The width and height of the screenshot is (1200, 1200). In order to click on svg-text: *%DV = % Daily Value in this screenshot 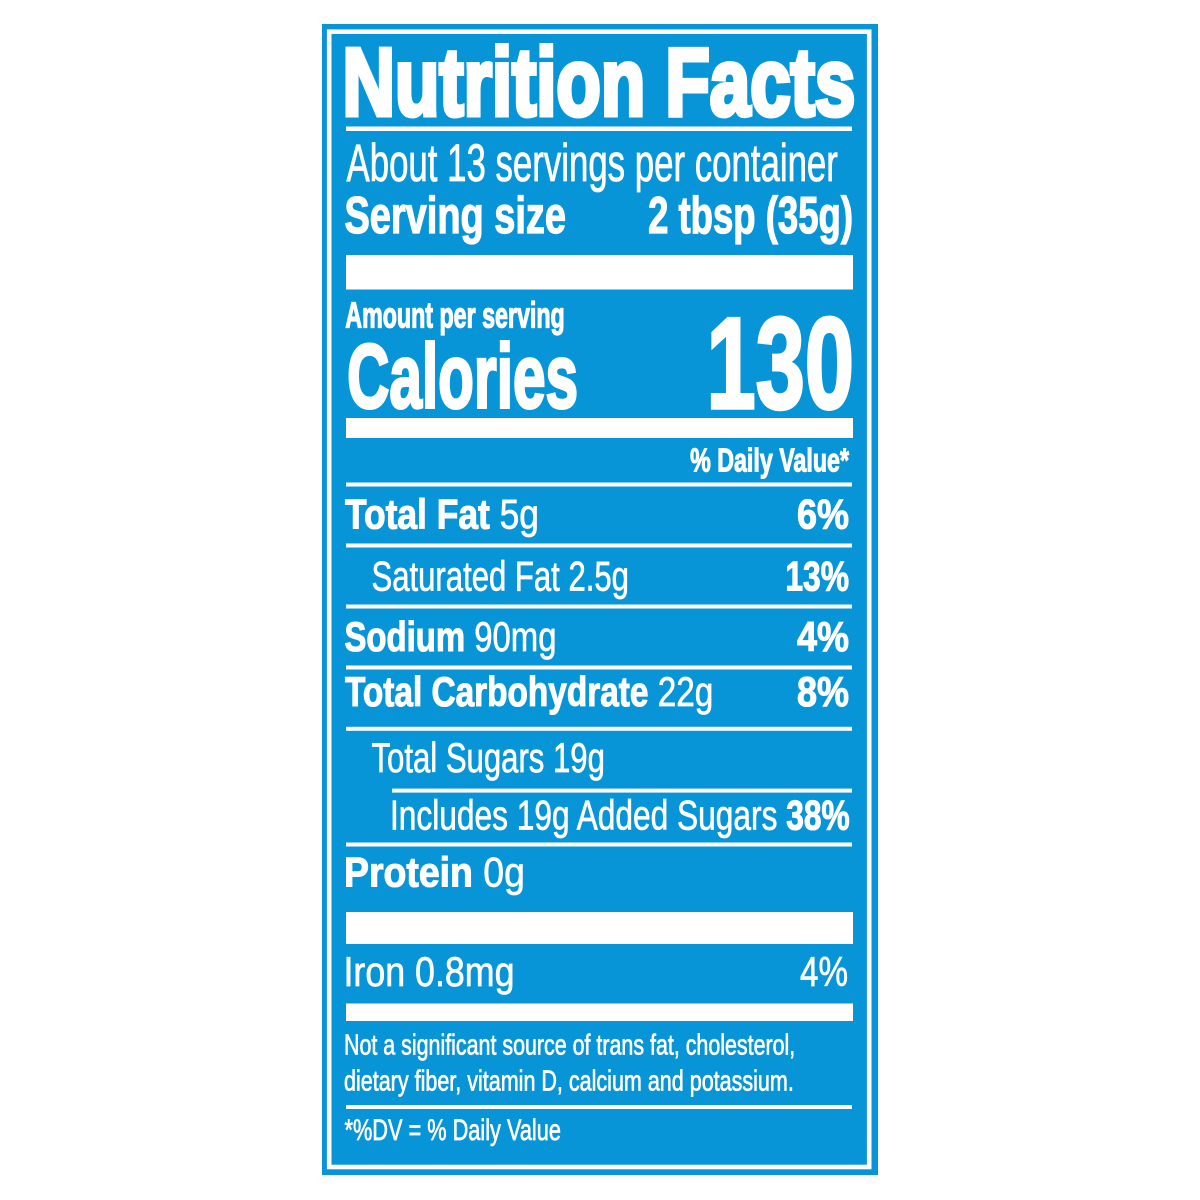, I will do `click(453, 1130)`.